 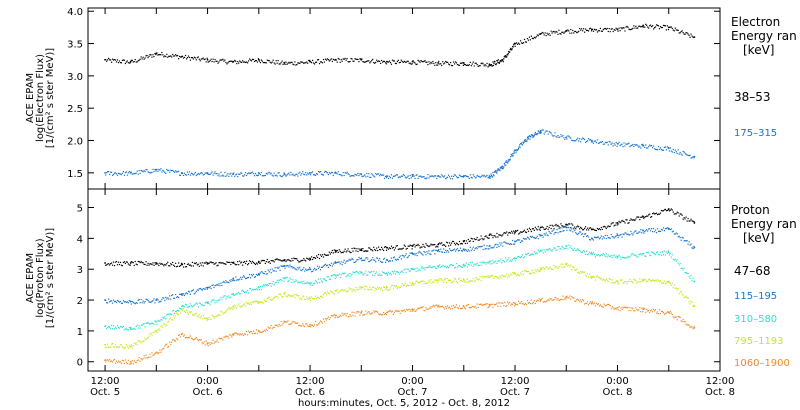 I want to click on xtick-label-date: Oct. 8, so click(x=720, y=392).